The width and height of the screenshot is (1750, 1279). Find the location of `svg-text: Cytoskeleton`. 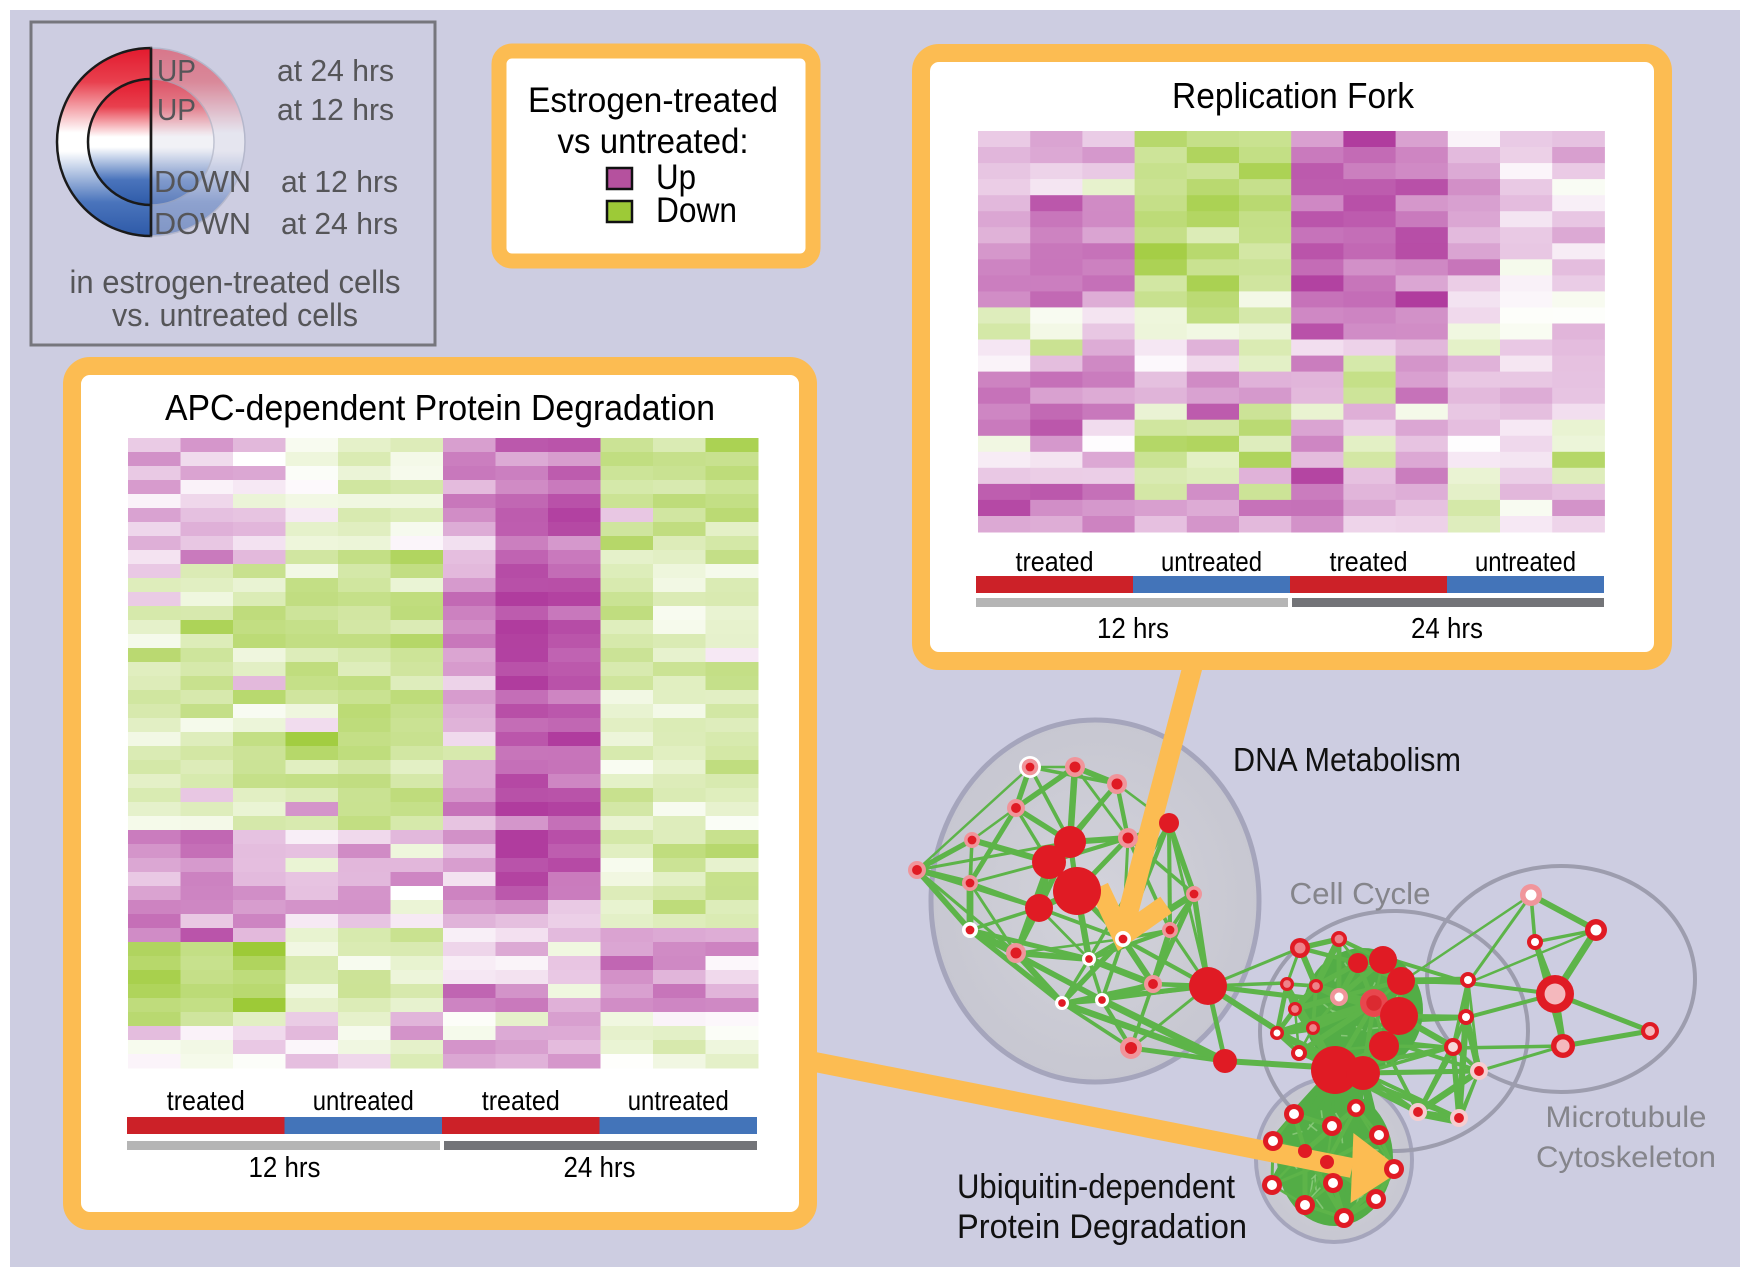

svg-text: Cytoskeleton is located at coordinates (1626, 1157).